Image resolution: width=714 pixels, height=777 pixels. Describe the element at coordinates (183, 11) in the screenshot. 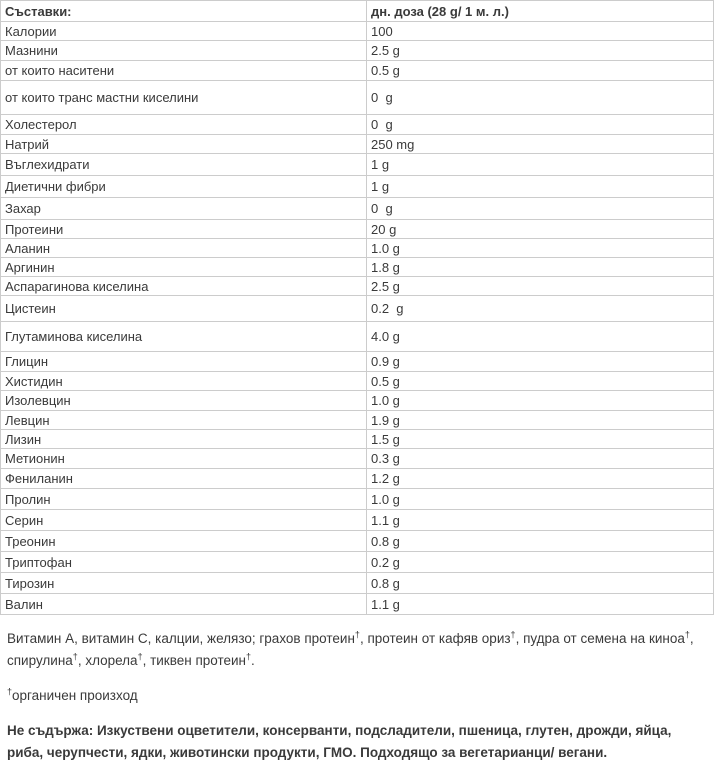

I see `ingredients-column-header: Съставки:` at that location.